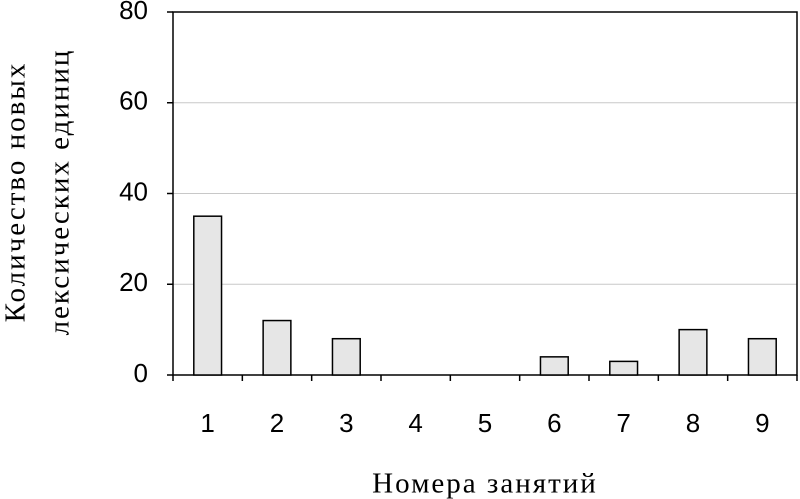 The height and width of the screenshot is (499, 800). What do you see at coordinates (415, 423) in the screenshot?
I see `x-tick-label: 4` at bounding box center [415, 423].